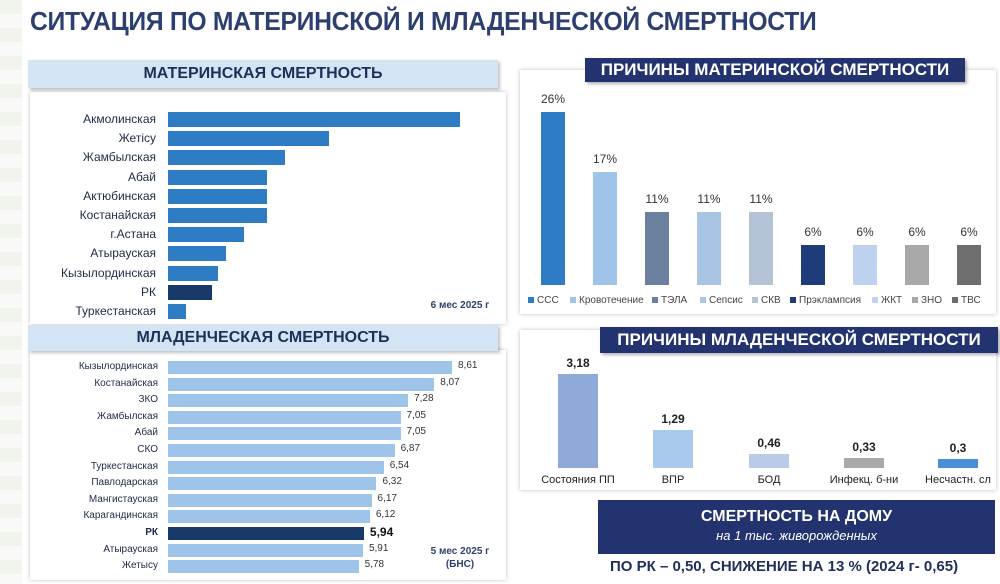 This screenshot has width=1000, height=584. What do you see at coordinates (124, 466) in the screenshot?
I see `im-category-label: Туркестанская` at bounding box center [124, 466].